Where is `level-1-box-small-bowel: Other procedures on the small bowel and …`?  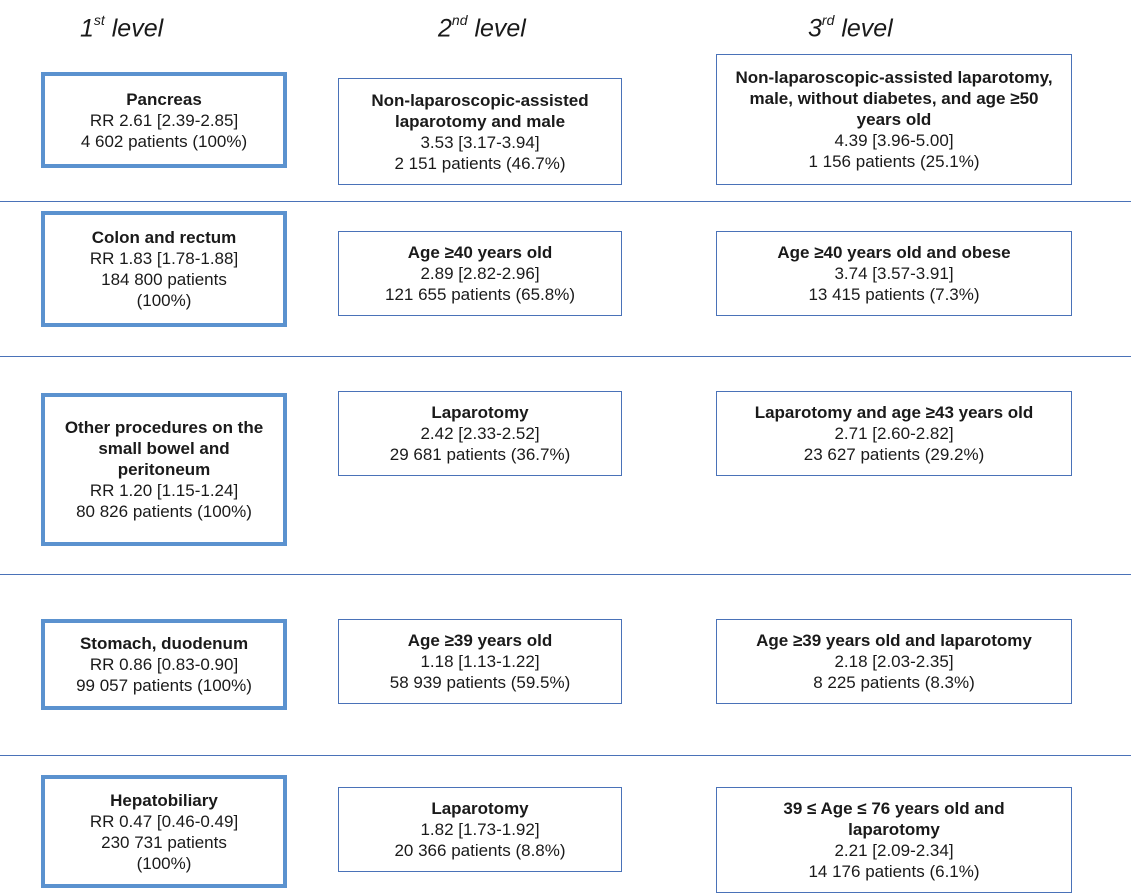
level-1-box-small-bowel: Other procedures on the small bowel and … is located at coordinates (164, 469).